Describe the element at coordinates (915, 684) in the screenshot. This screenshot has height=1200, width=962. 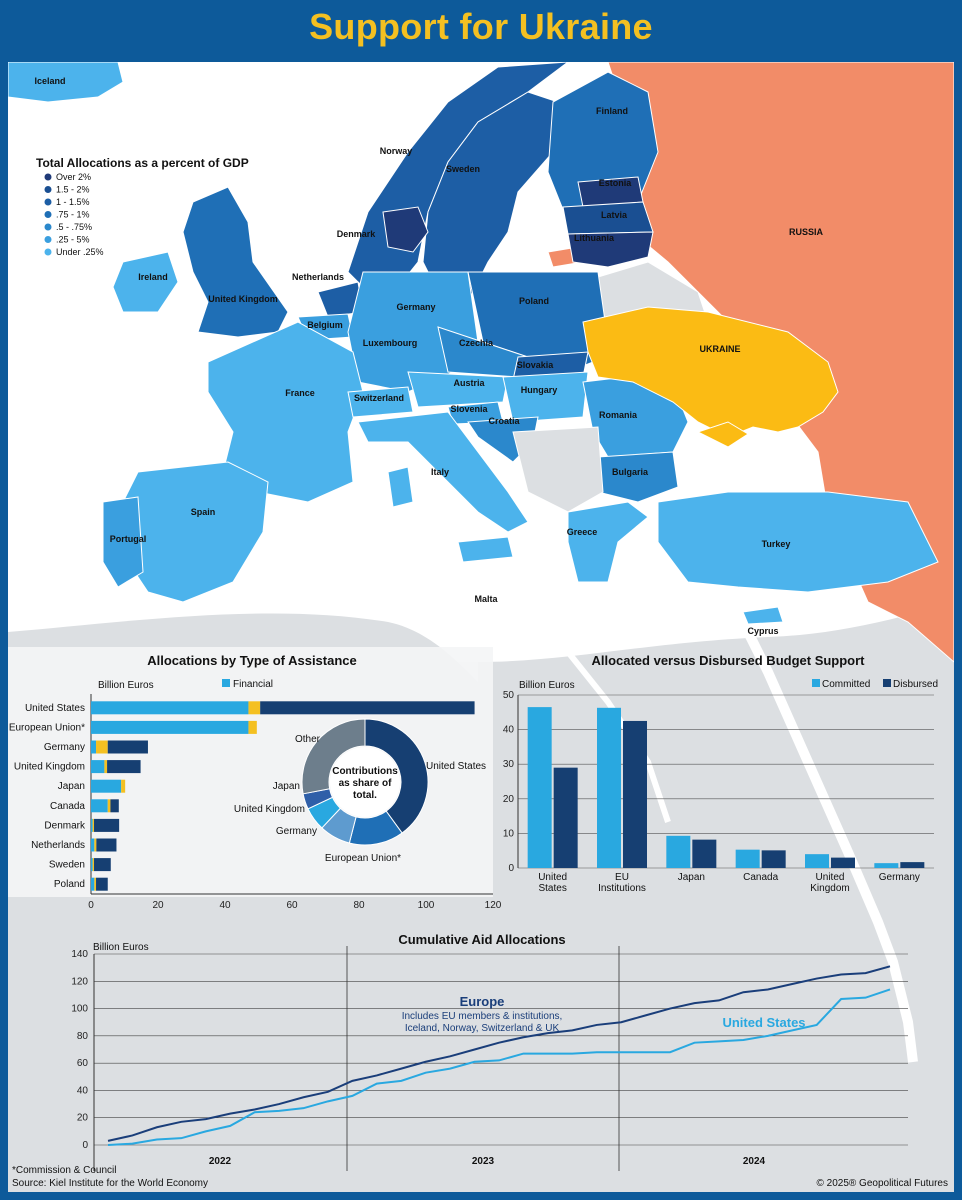
I see `chart2-legend-label: Disbursed` at that location.